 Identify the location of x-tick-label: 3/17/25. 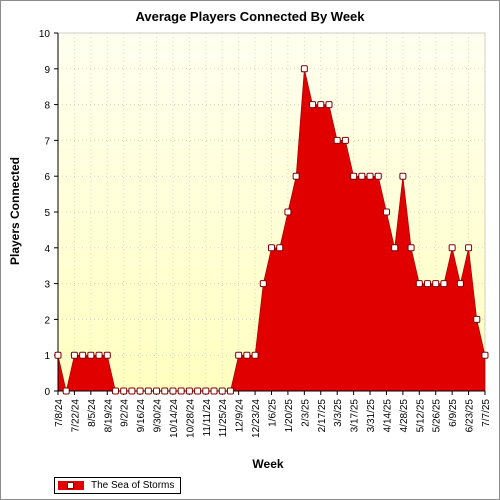
(355, 416).